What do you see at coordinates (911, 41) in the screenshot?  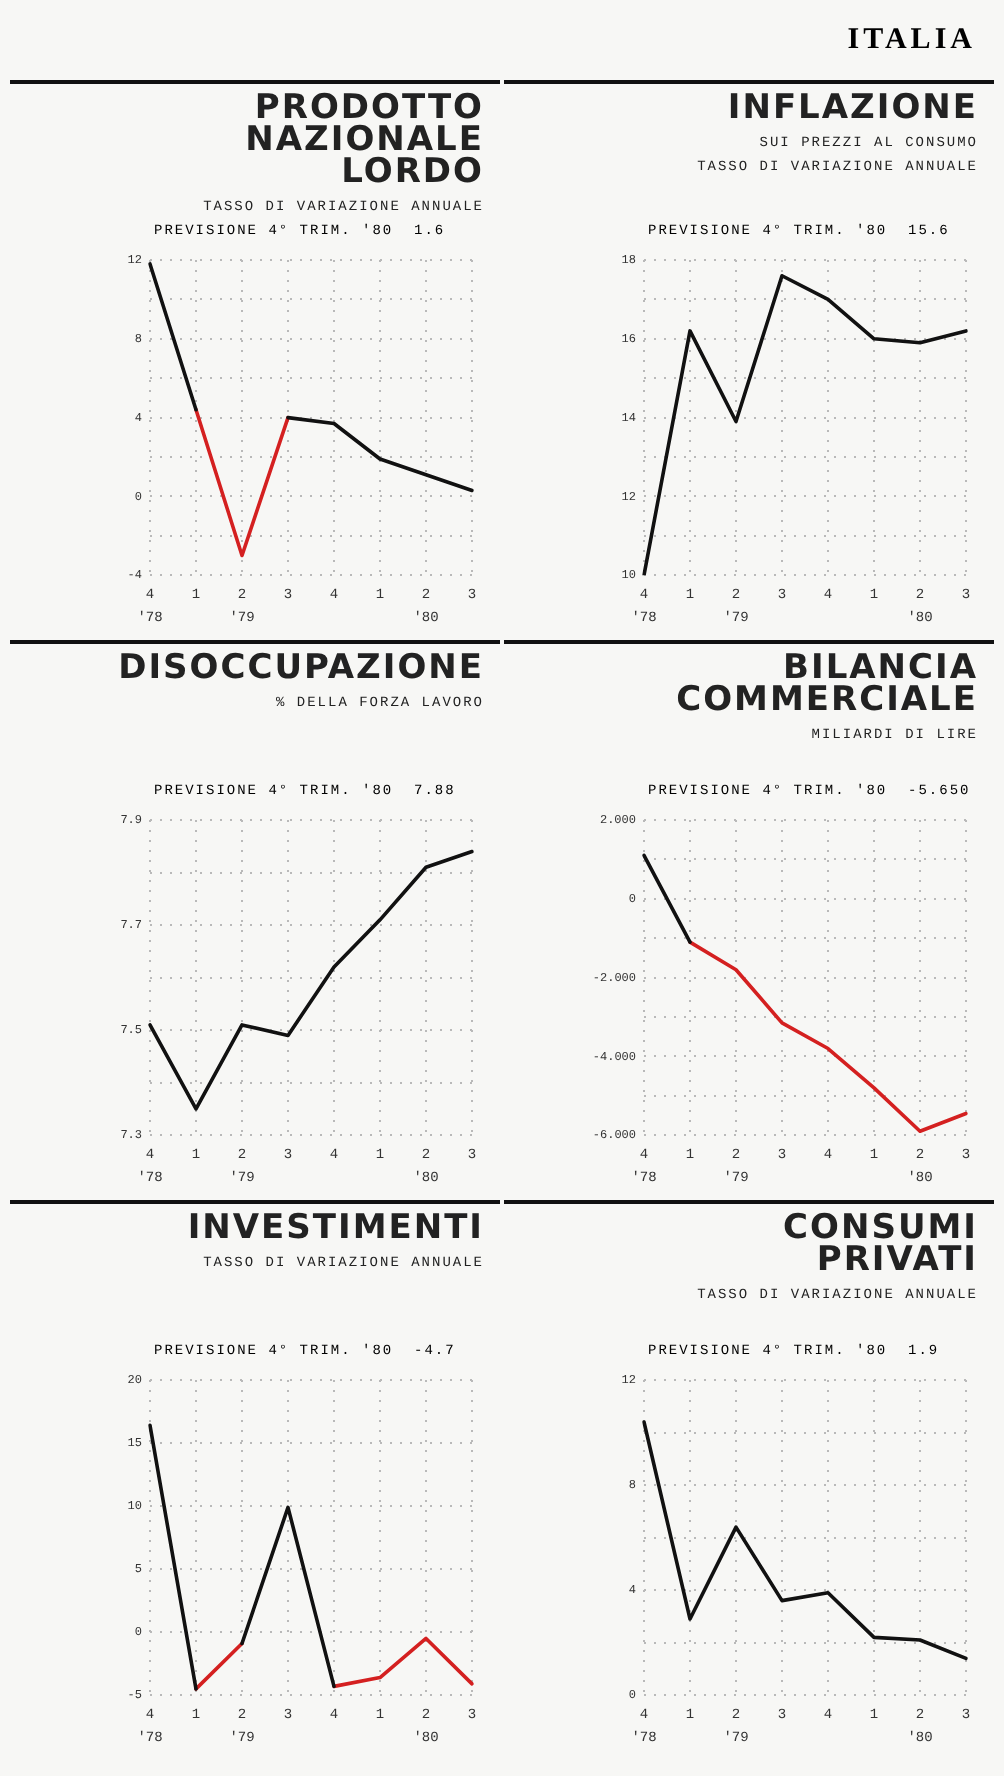 I see `text: ITALIA` at bounding box center [911, 41].